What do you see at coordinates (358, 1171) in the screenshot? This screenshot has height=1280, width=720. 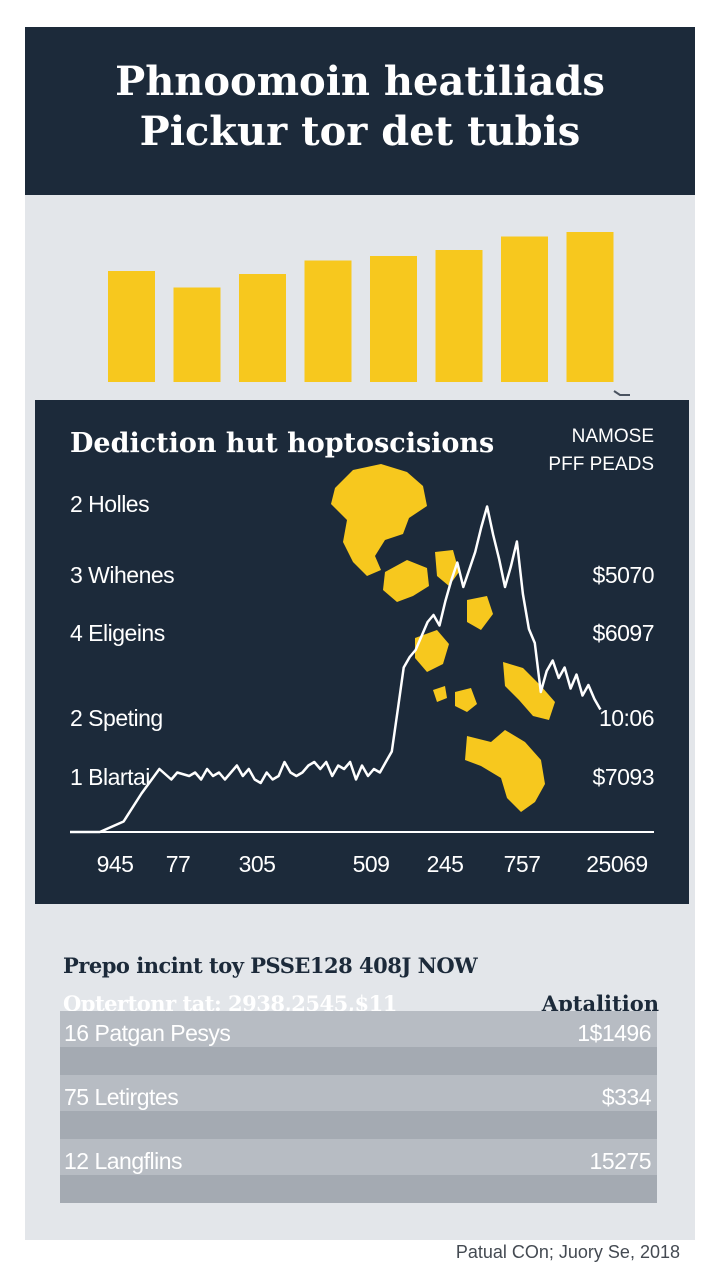 I see `table-row: 12 Langflins 15275` at bounding box center [358, 1171].